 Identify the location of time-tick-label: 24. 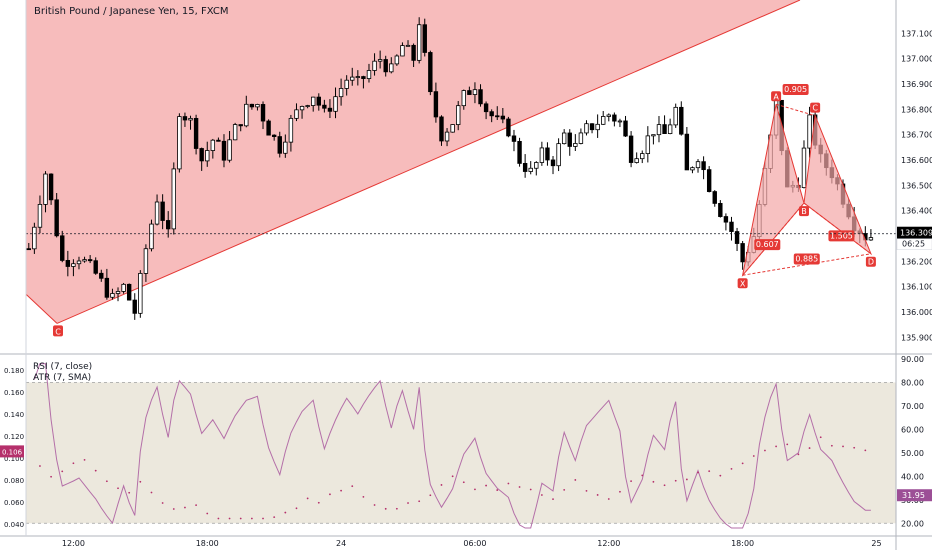
(341, 543).